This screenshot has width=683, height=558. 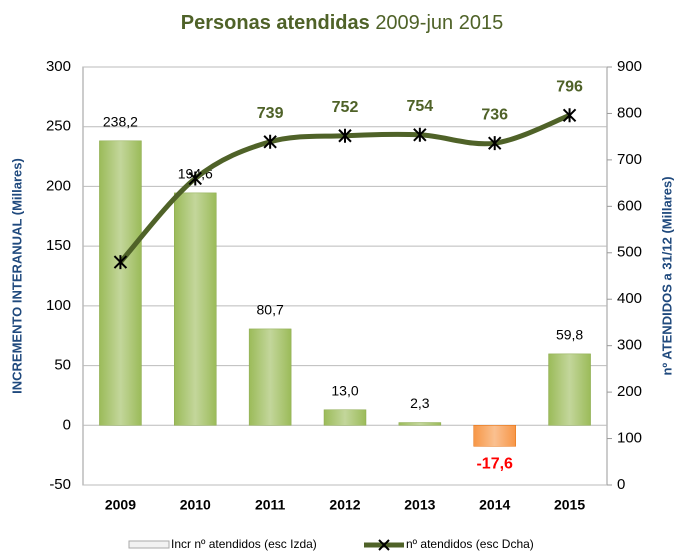 I want to click on y-tick-label: 300, so click(x=58, y=66).